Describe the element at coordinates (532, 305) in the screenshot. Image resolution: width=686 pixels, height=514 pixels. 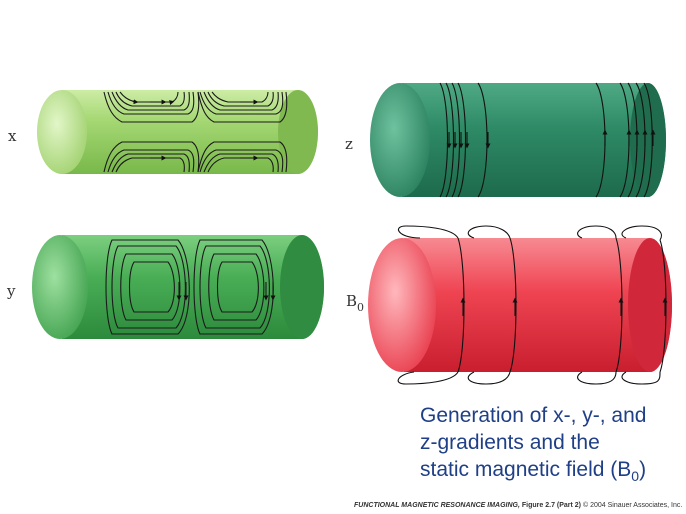
I see `b0-coil-windings` at that location.